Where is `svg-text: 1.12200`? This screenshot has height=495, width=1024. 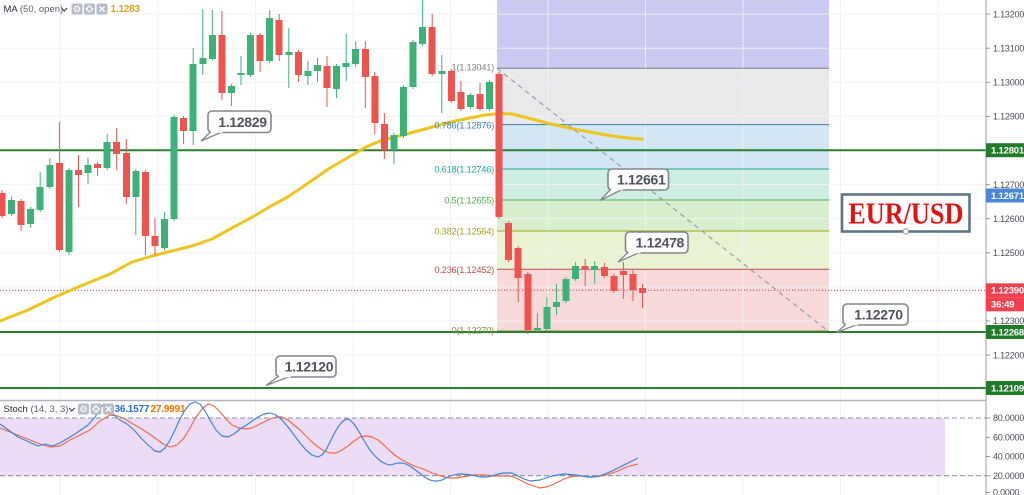 svg-text: 1.12200 is located at coordinates (1008, 355).